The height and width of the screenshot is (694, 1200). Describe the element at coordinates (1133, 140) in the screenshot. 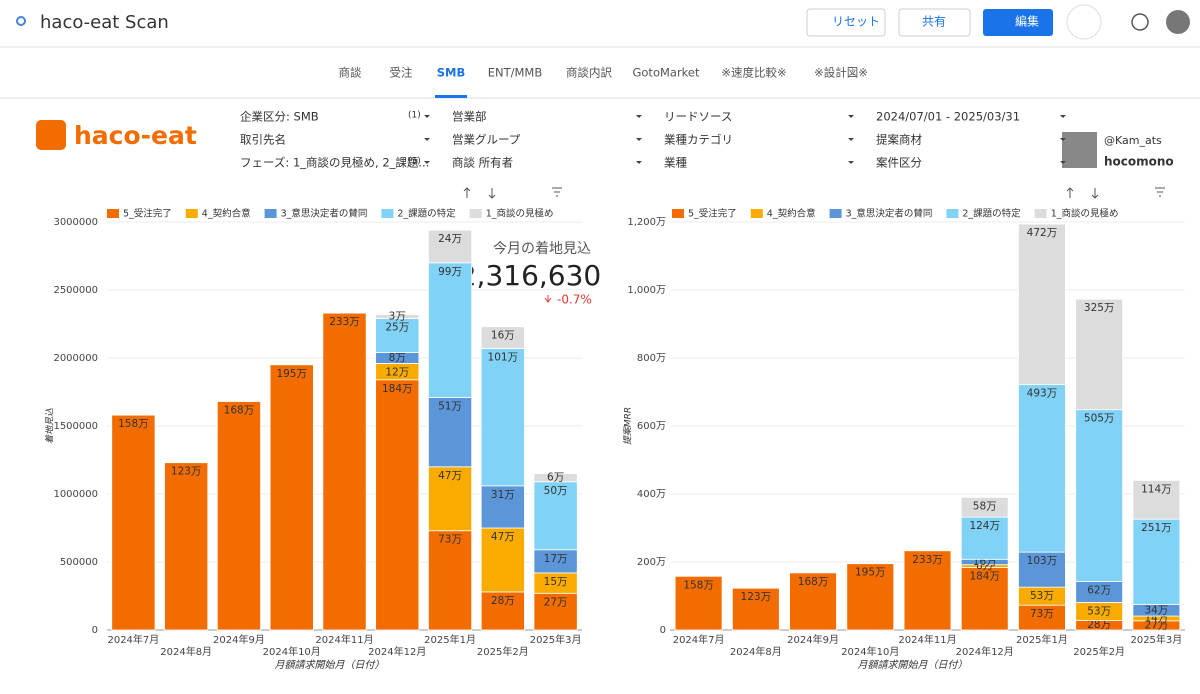

I see `profile-handle: @Kam_ats` at that location.